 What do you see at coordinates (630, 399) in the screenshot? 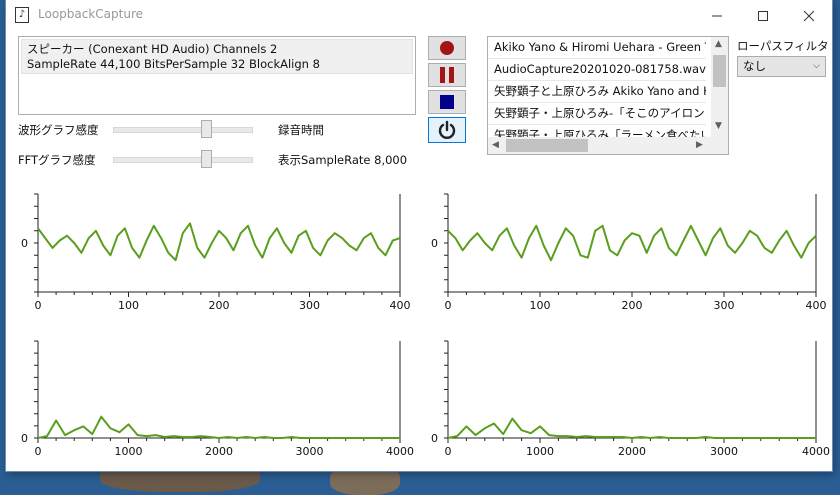
I see `fft-chart-right: 00 1000 2000 3000 4000` at bounding box center [630, 399].